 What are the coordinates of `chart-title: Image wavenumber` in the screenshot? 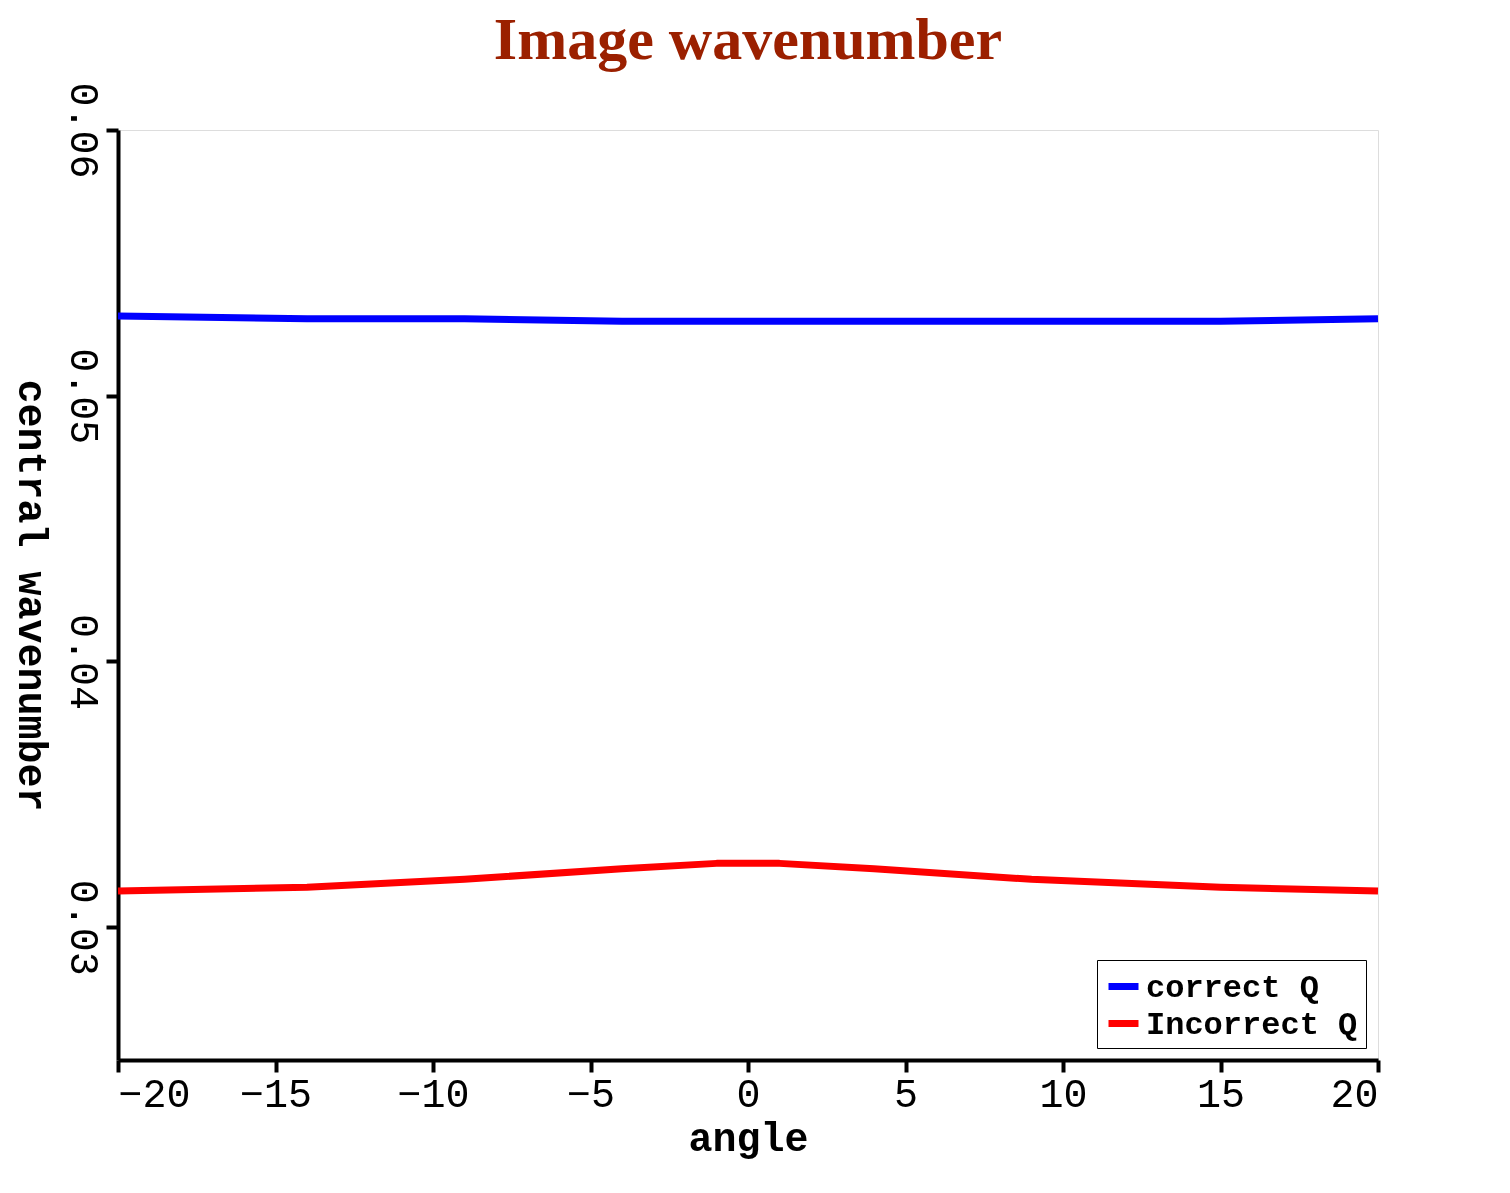 It's located at (748, 38).